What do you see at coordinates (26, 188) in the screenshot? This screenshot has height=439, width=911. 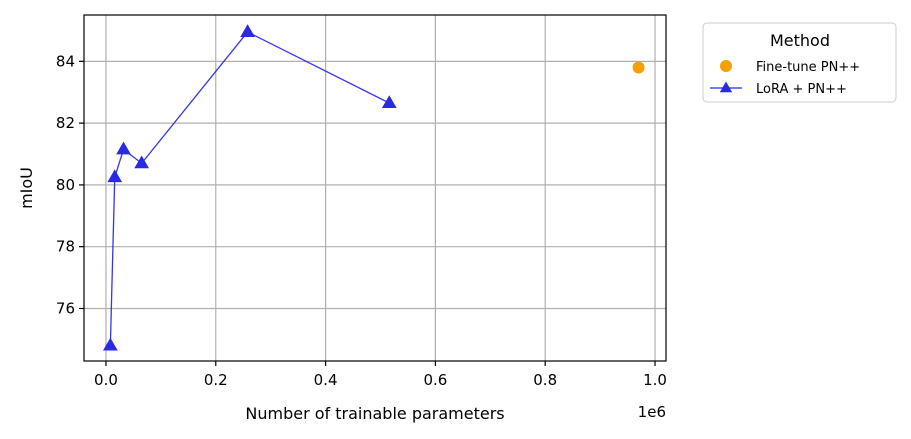 I see `y-axis-label: mIoU` at bounding box center [26, 188].